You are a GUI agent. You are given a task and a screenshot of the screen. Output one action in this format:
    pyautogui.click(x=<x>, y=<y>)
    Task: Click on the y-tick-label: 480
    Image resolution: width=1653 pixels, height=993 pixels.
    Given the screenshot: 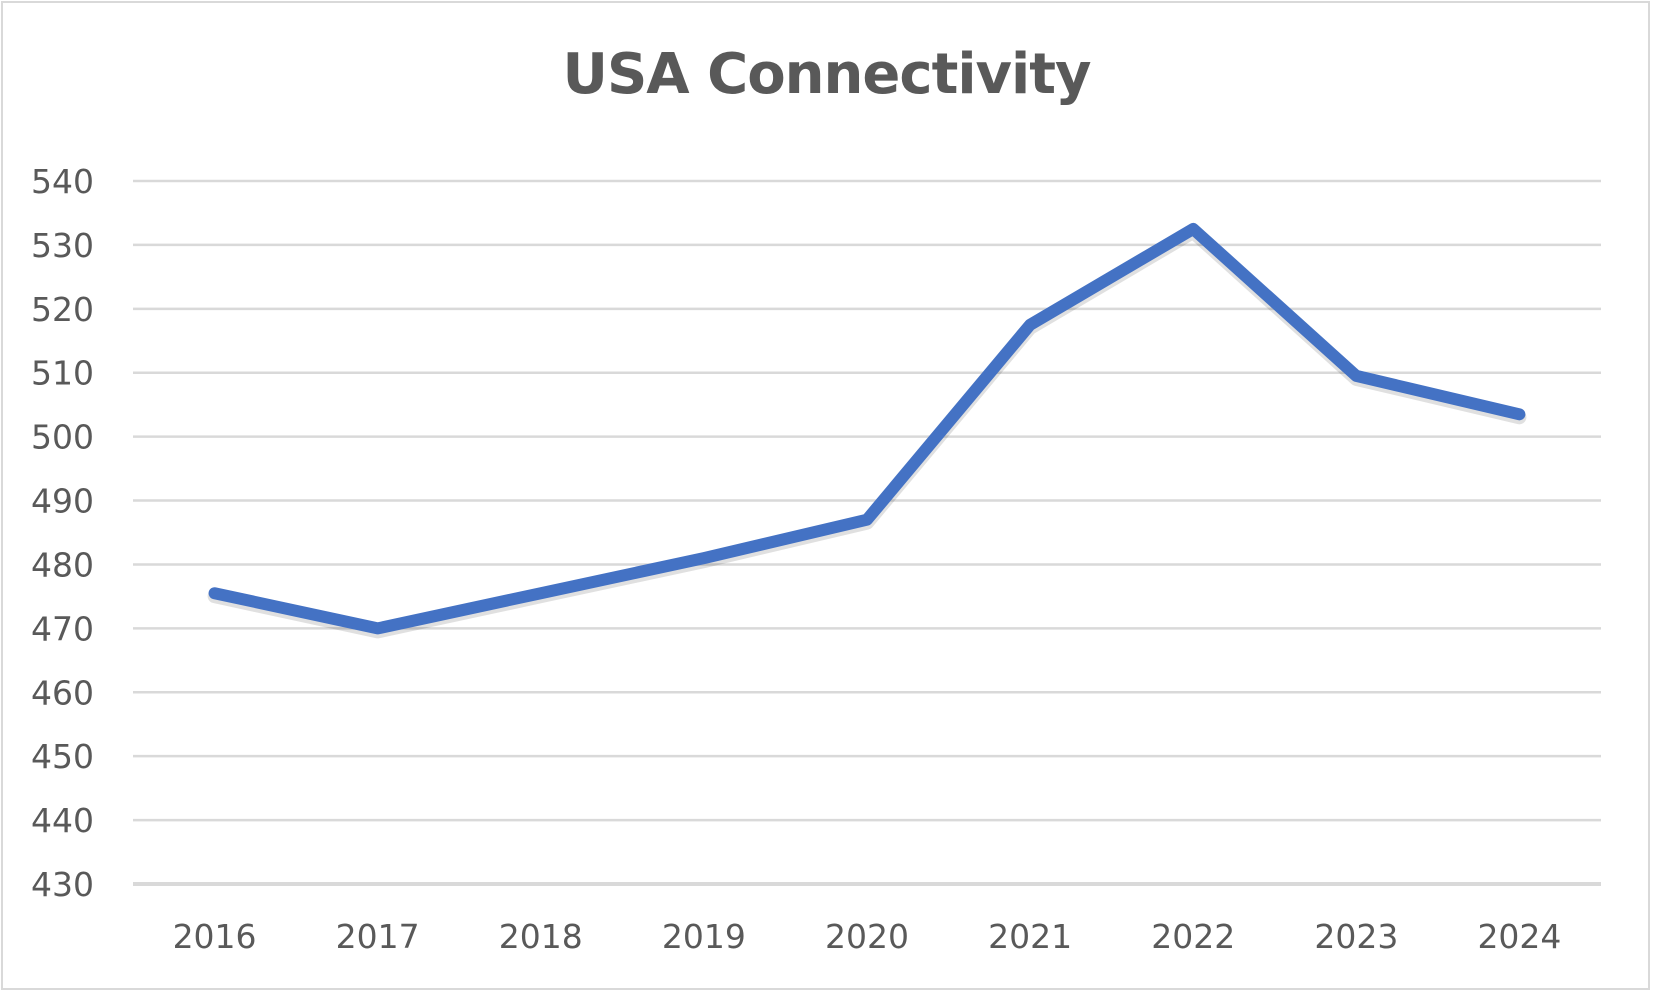 What is the action you would take?
    pyautogui.click(x=62, y=564)
    